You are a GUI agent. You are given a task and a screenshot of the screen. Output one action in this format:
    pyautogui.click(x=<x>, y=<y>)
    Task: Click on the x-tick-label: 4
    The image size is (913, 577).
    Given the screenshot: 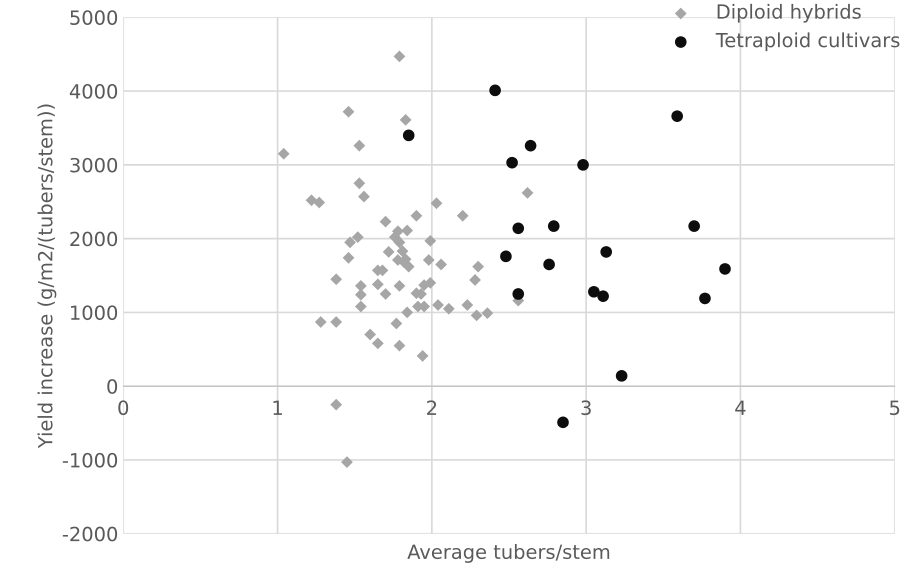 What is the action you would take?
    pyautogui.click(x=740, y=407)
    